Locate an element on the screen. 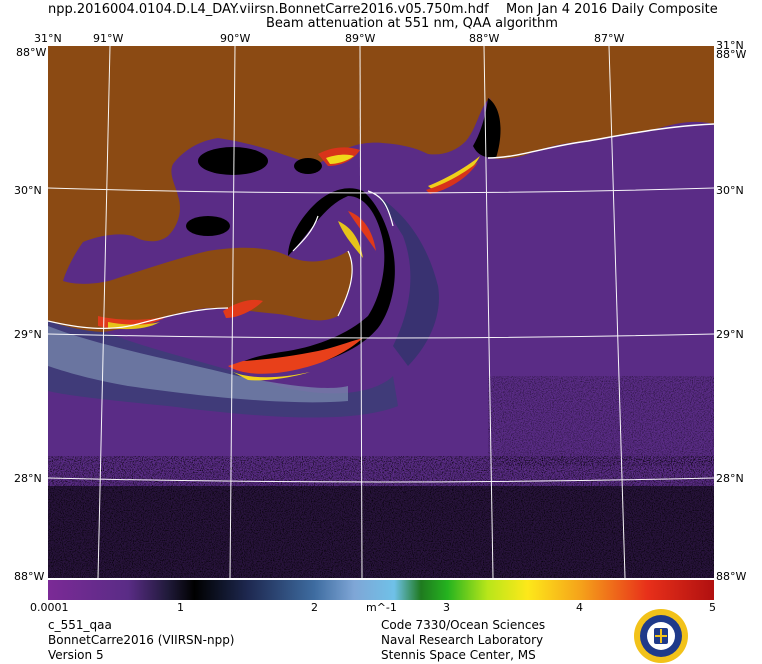  lat-label-left-30: 30°N is located at coordinates (28, 190).